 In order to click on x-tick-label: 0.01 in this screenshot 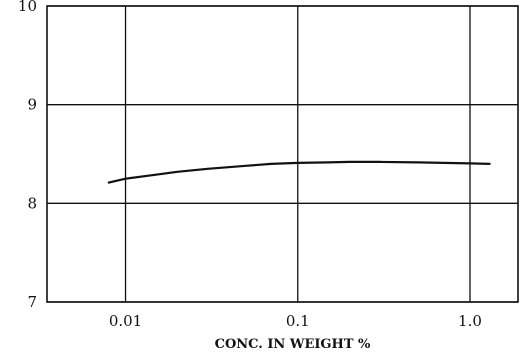, I will do `click(125, 321)`.